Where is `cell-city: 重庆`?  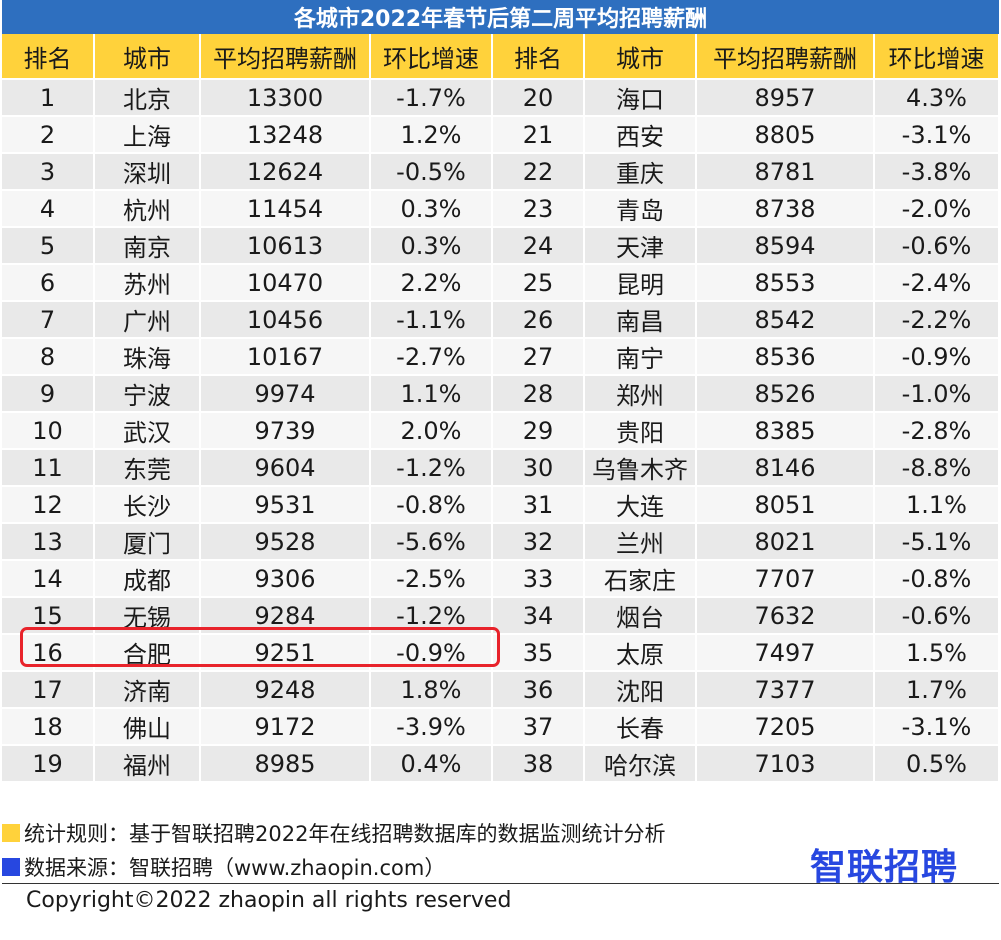
cell-city: 重庆 is located at coordinates (640, 172).